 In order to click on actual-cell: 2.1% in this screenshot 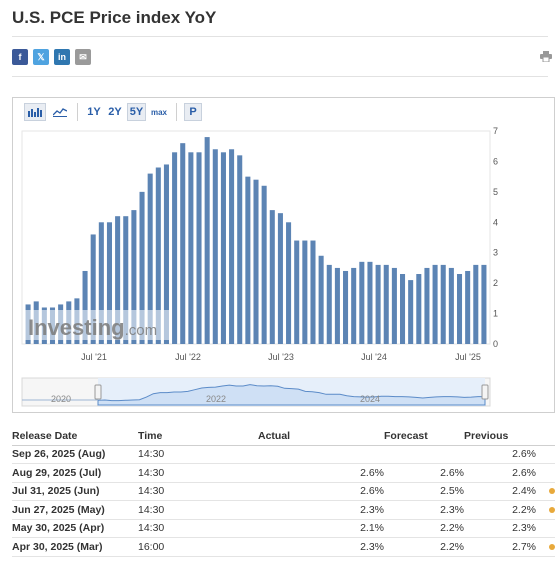, I will do `click(321, 528)`.